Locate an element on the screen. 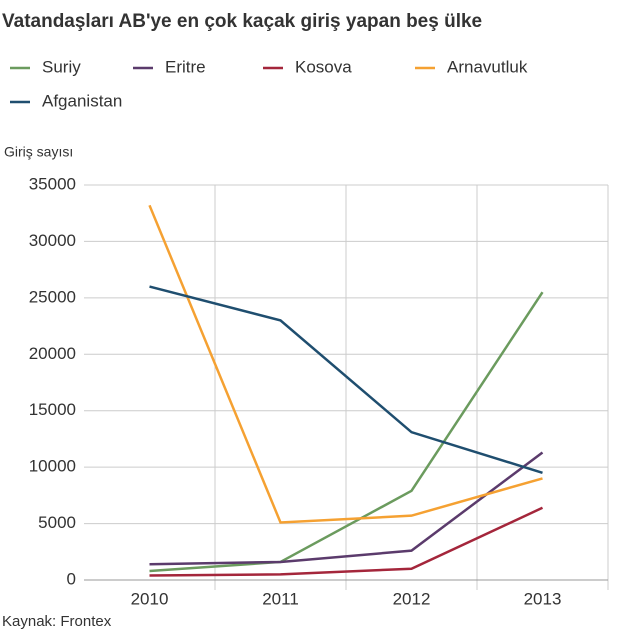  legend-label: Arnavutluk is located at coordinates (487, 66).